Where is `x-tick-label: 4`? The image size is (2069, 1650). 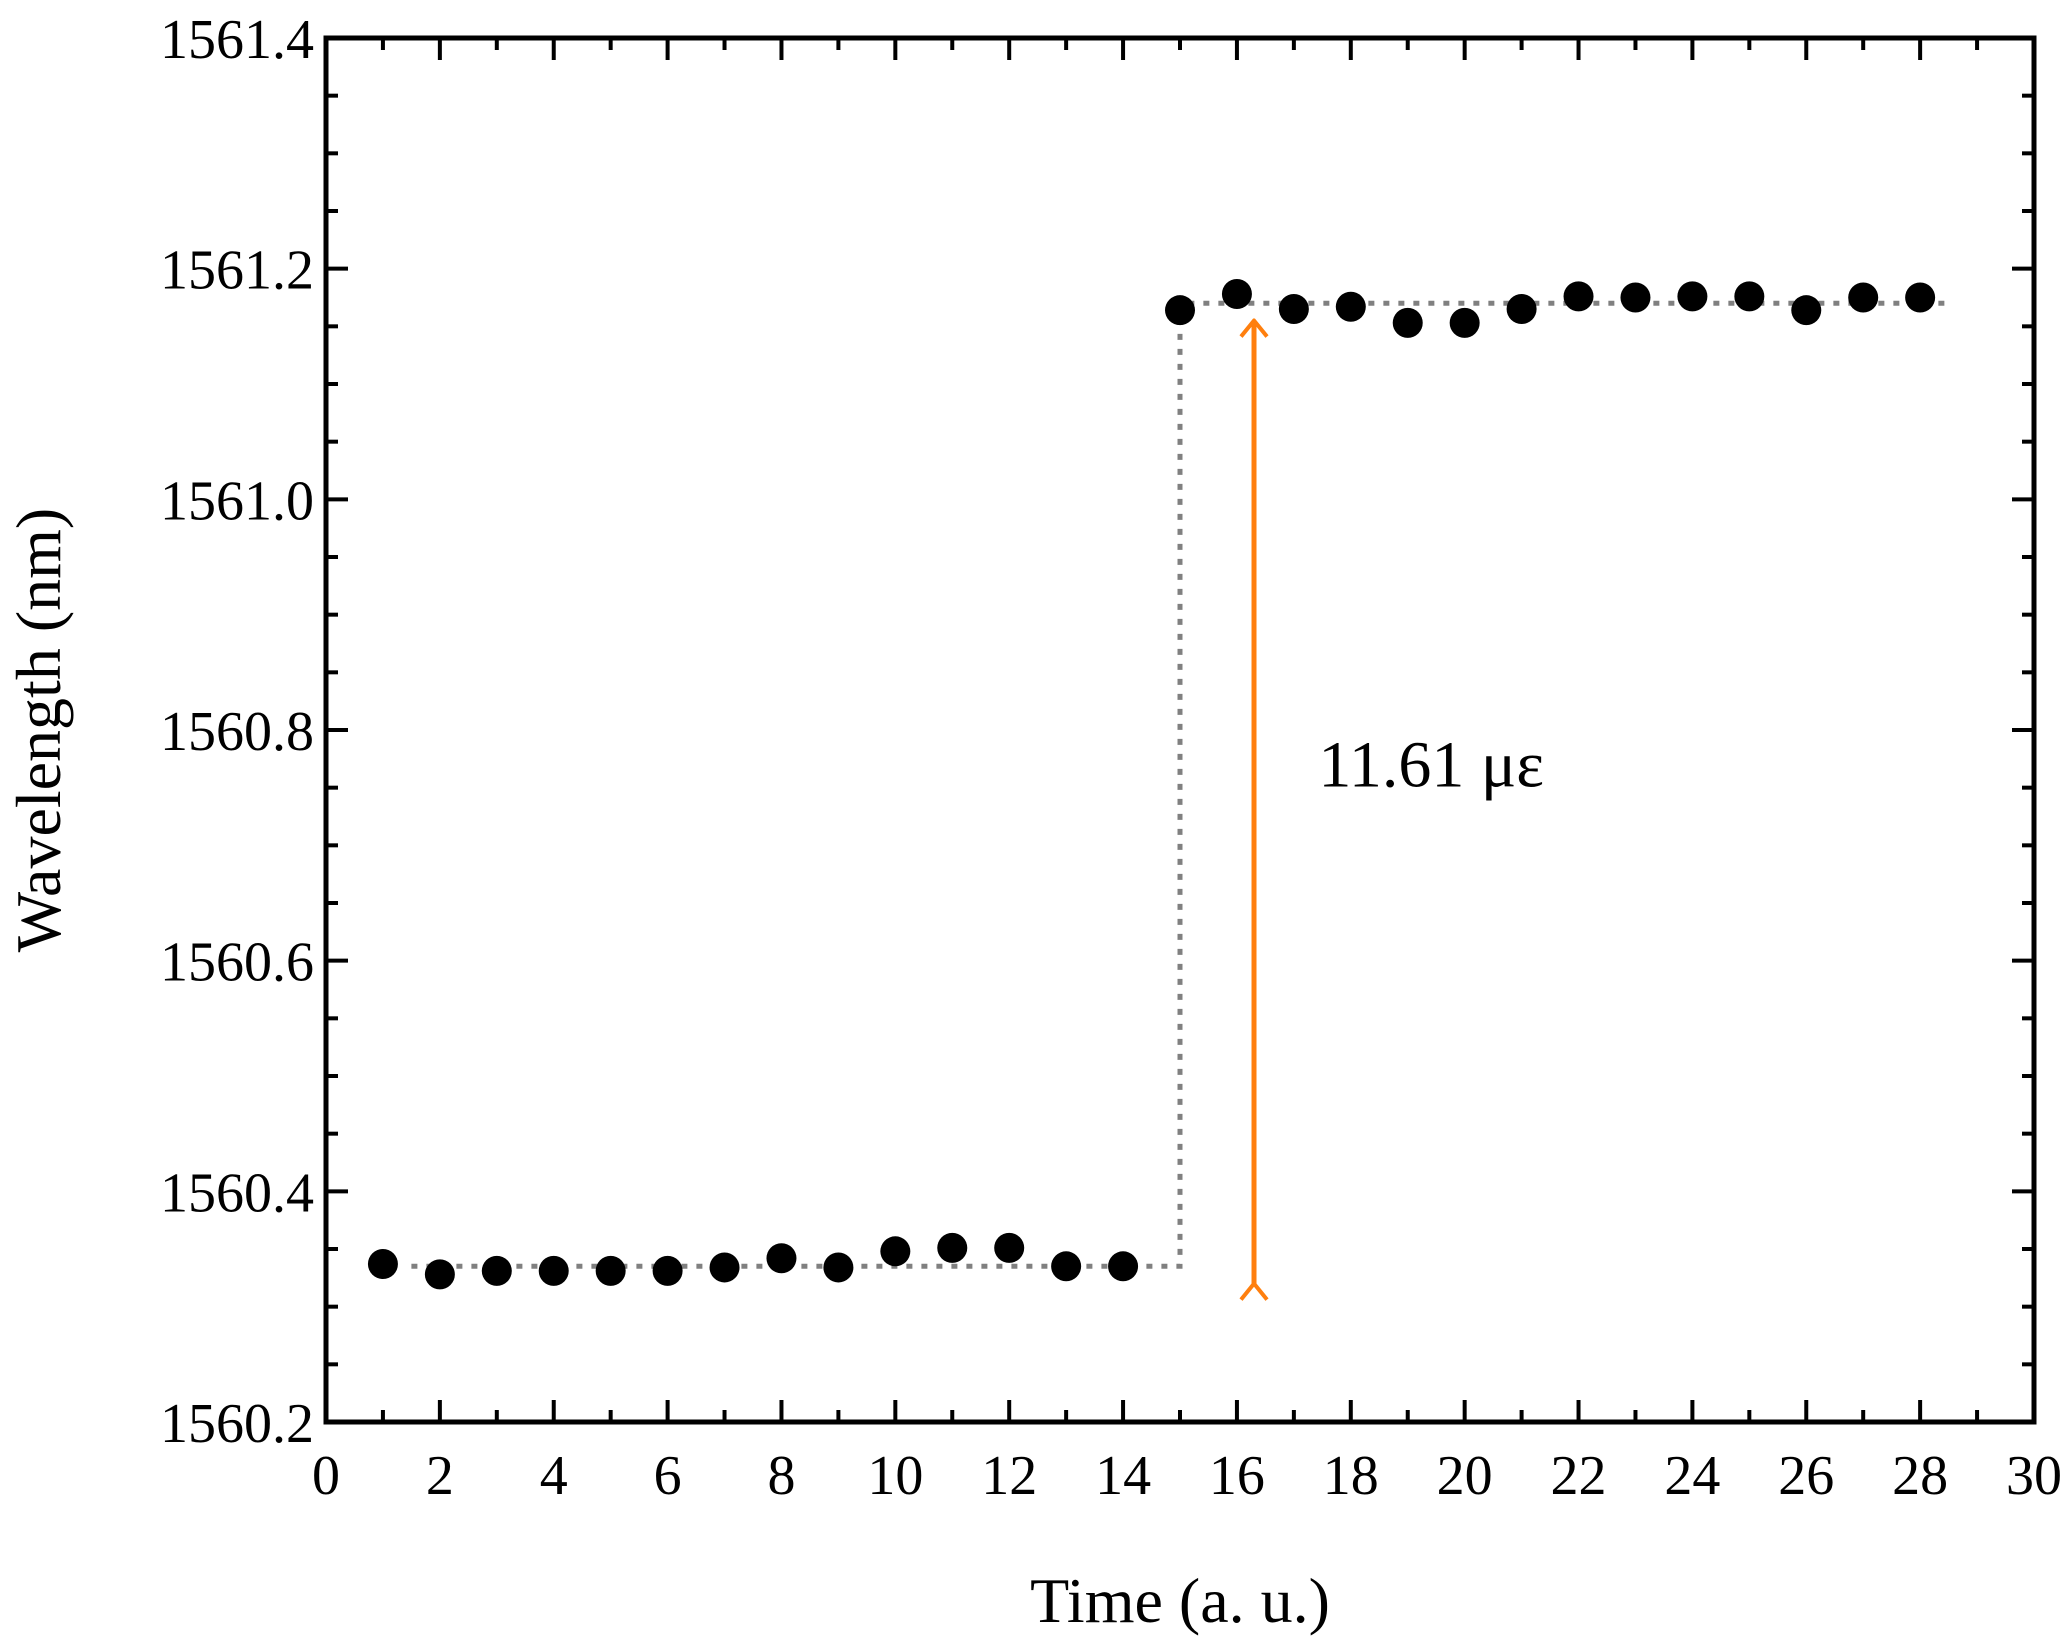
x-tick-label: 4 is located at coordinates (554, 1476).